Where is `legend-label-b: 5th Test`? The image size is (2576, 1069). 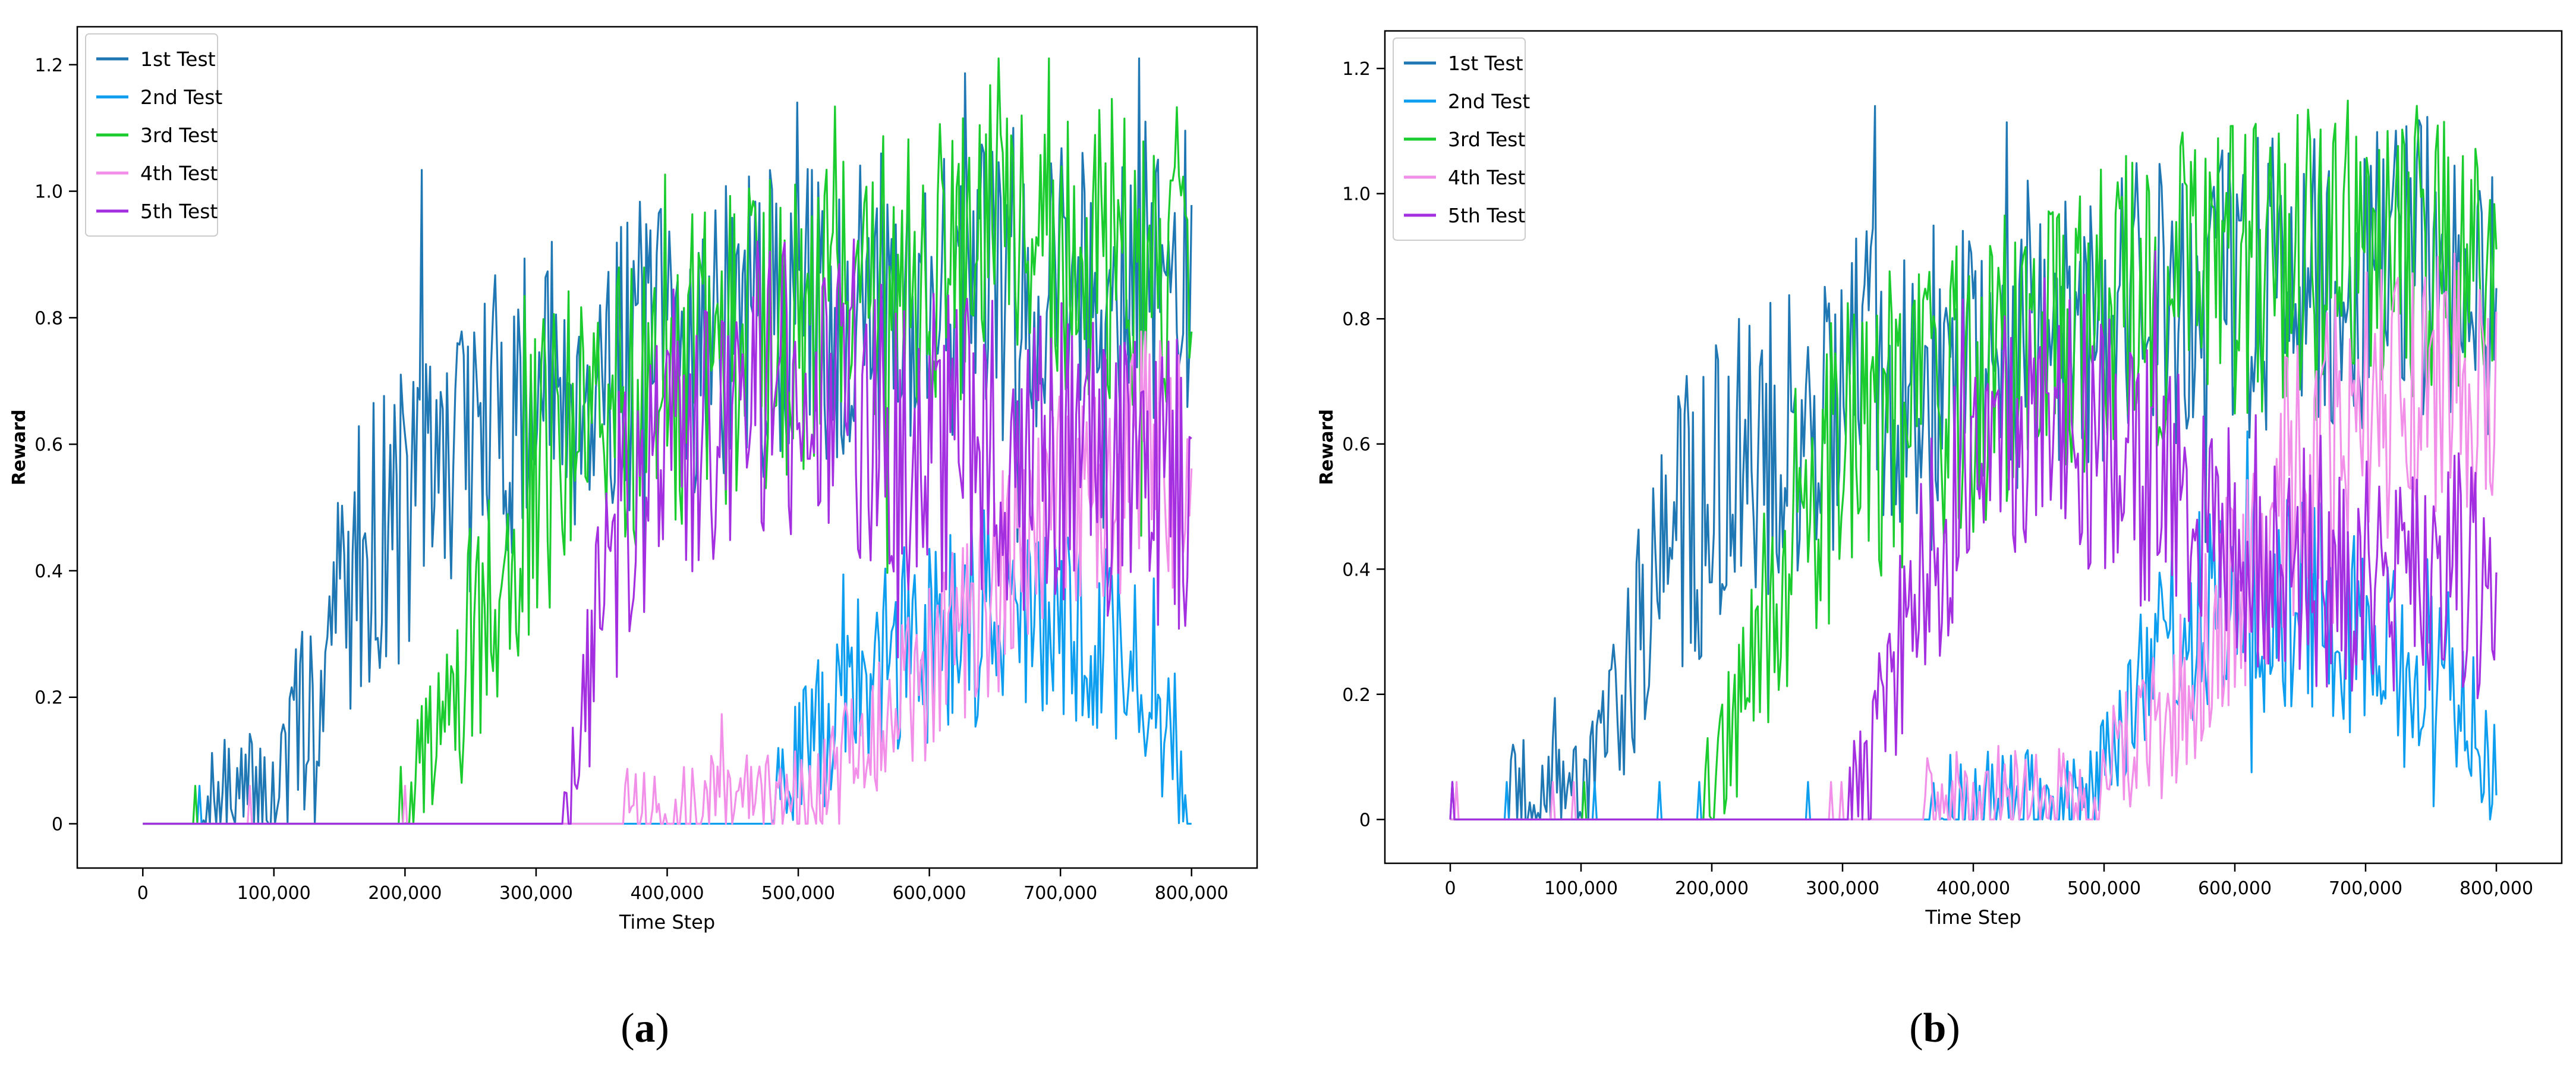 legend-label-b: 5th Test is located at coordinates (1486, 215).